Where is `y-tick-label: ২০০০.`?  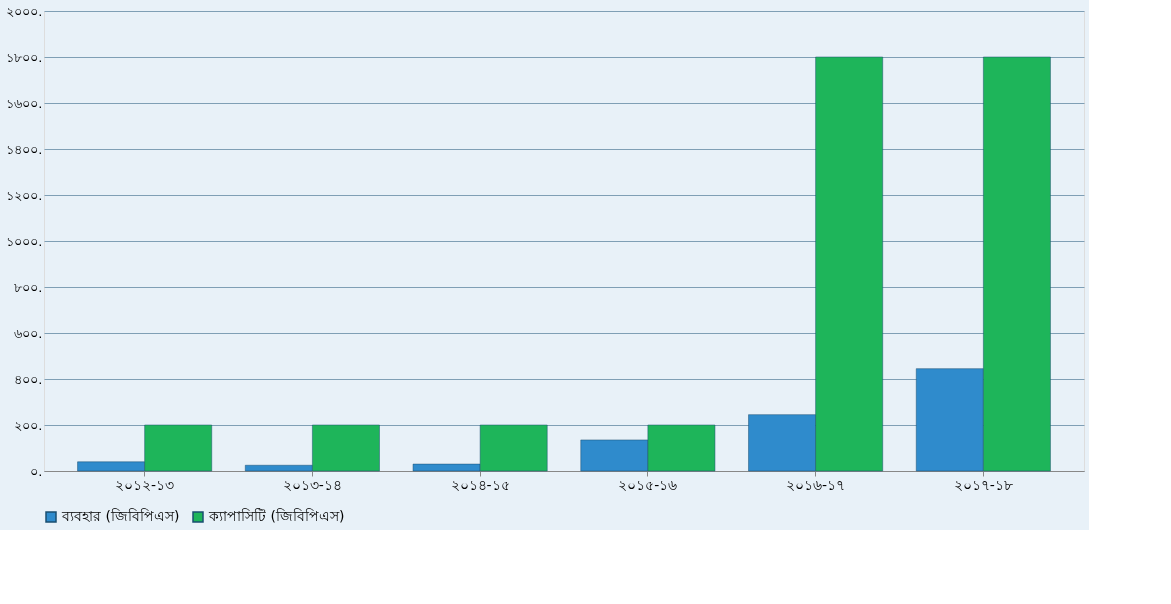
y-tick-label: ২০০০. is located at coordinates (24, 11).